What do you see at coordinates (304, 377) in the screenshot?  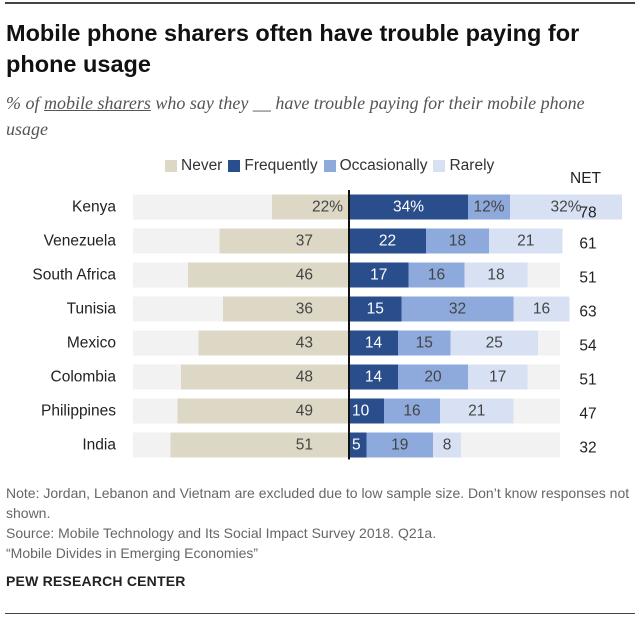 I see `value-label-never: 48` at bounding box center [304, 377].